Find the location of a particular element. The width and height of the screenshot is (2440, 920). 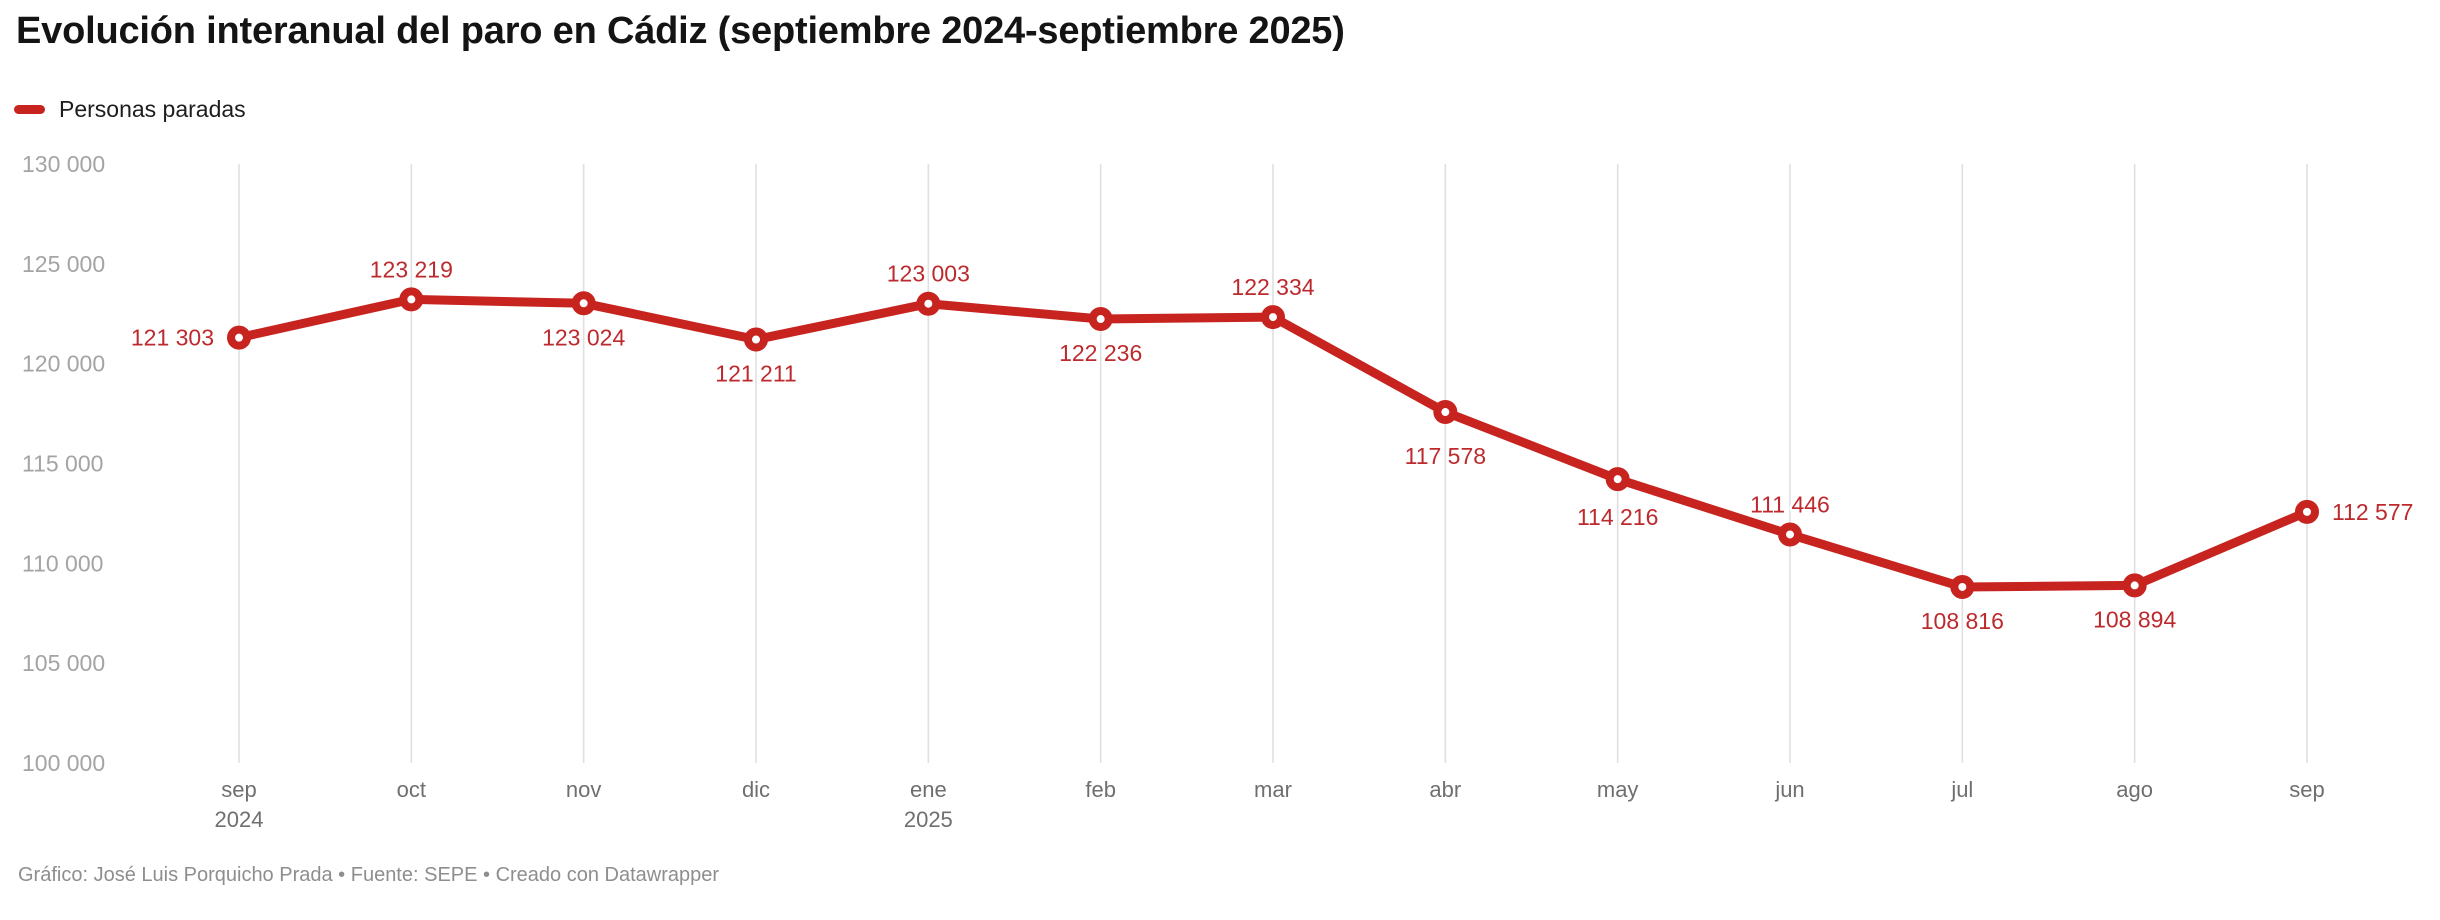

x-axis-year-label: 2025 is located at coordinates (928, 819).